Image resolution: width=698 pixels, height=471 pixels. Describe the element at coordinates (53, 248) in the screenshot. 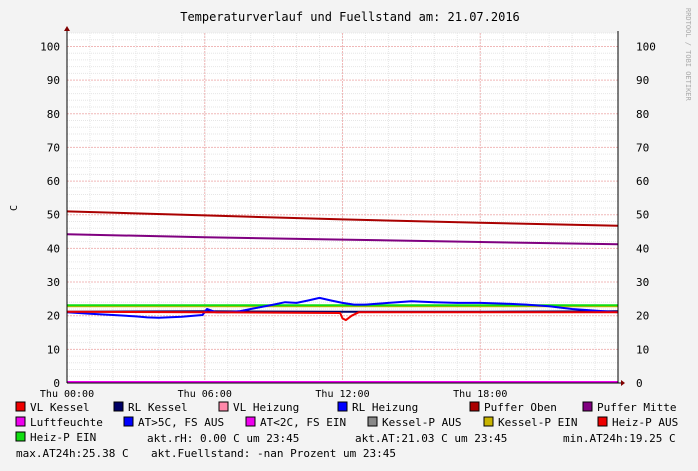

I see `y-tick-label-left: 40` at that location.